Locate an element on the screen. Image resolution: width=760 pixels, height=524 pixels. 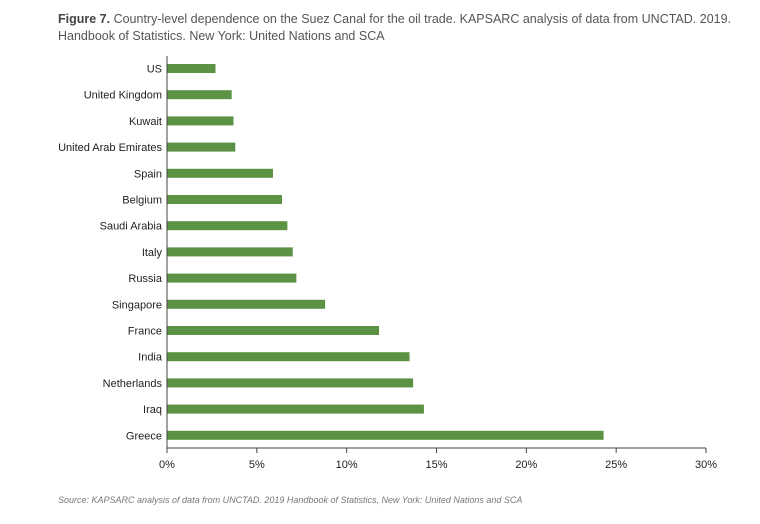
bar-greece is located at coordinates (385, 435).